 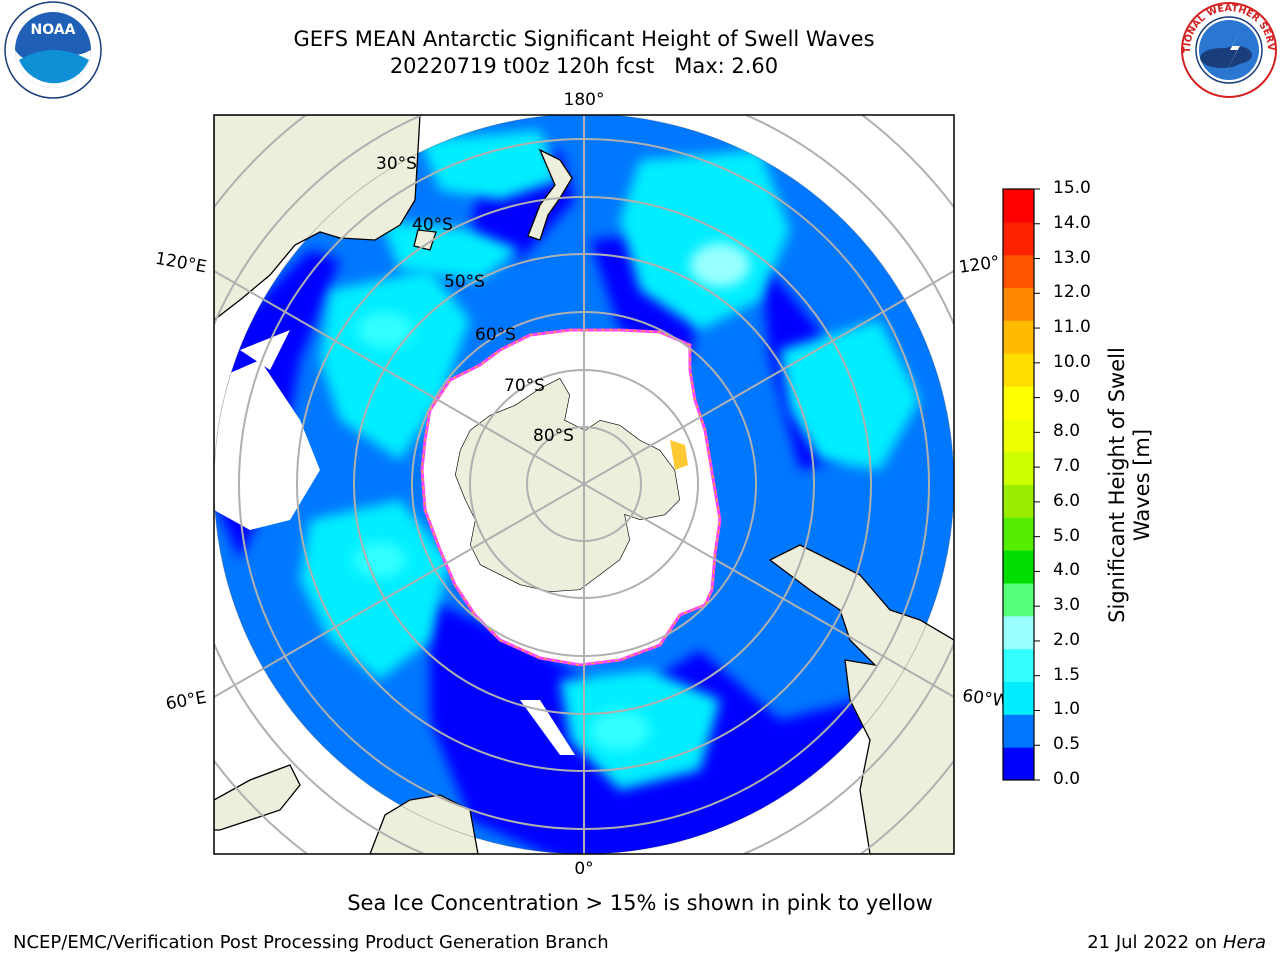 What do you see at coordinates (1067, 535) in the screenshot?
I see `colorbar-tick-label: 5.0` at bounding box center [1067, 535].